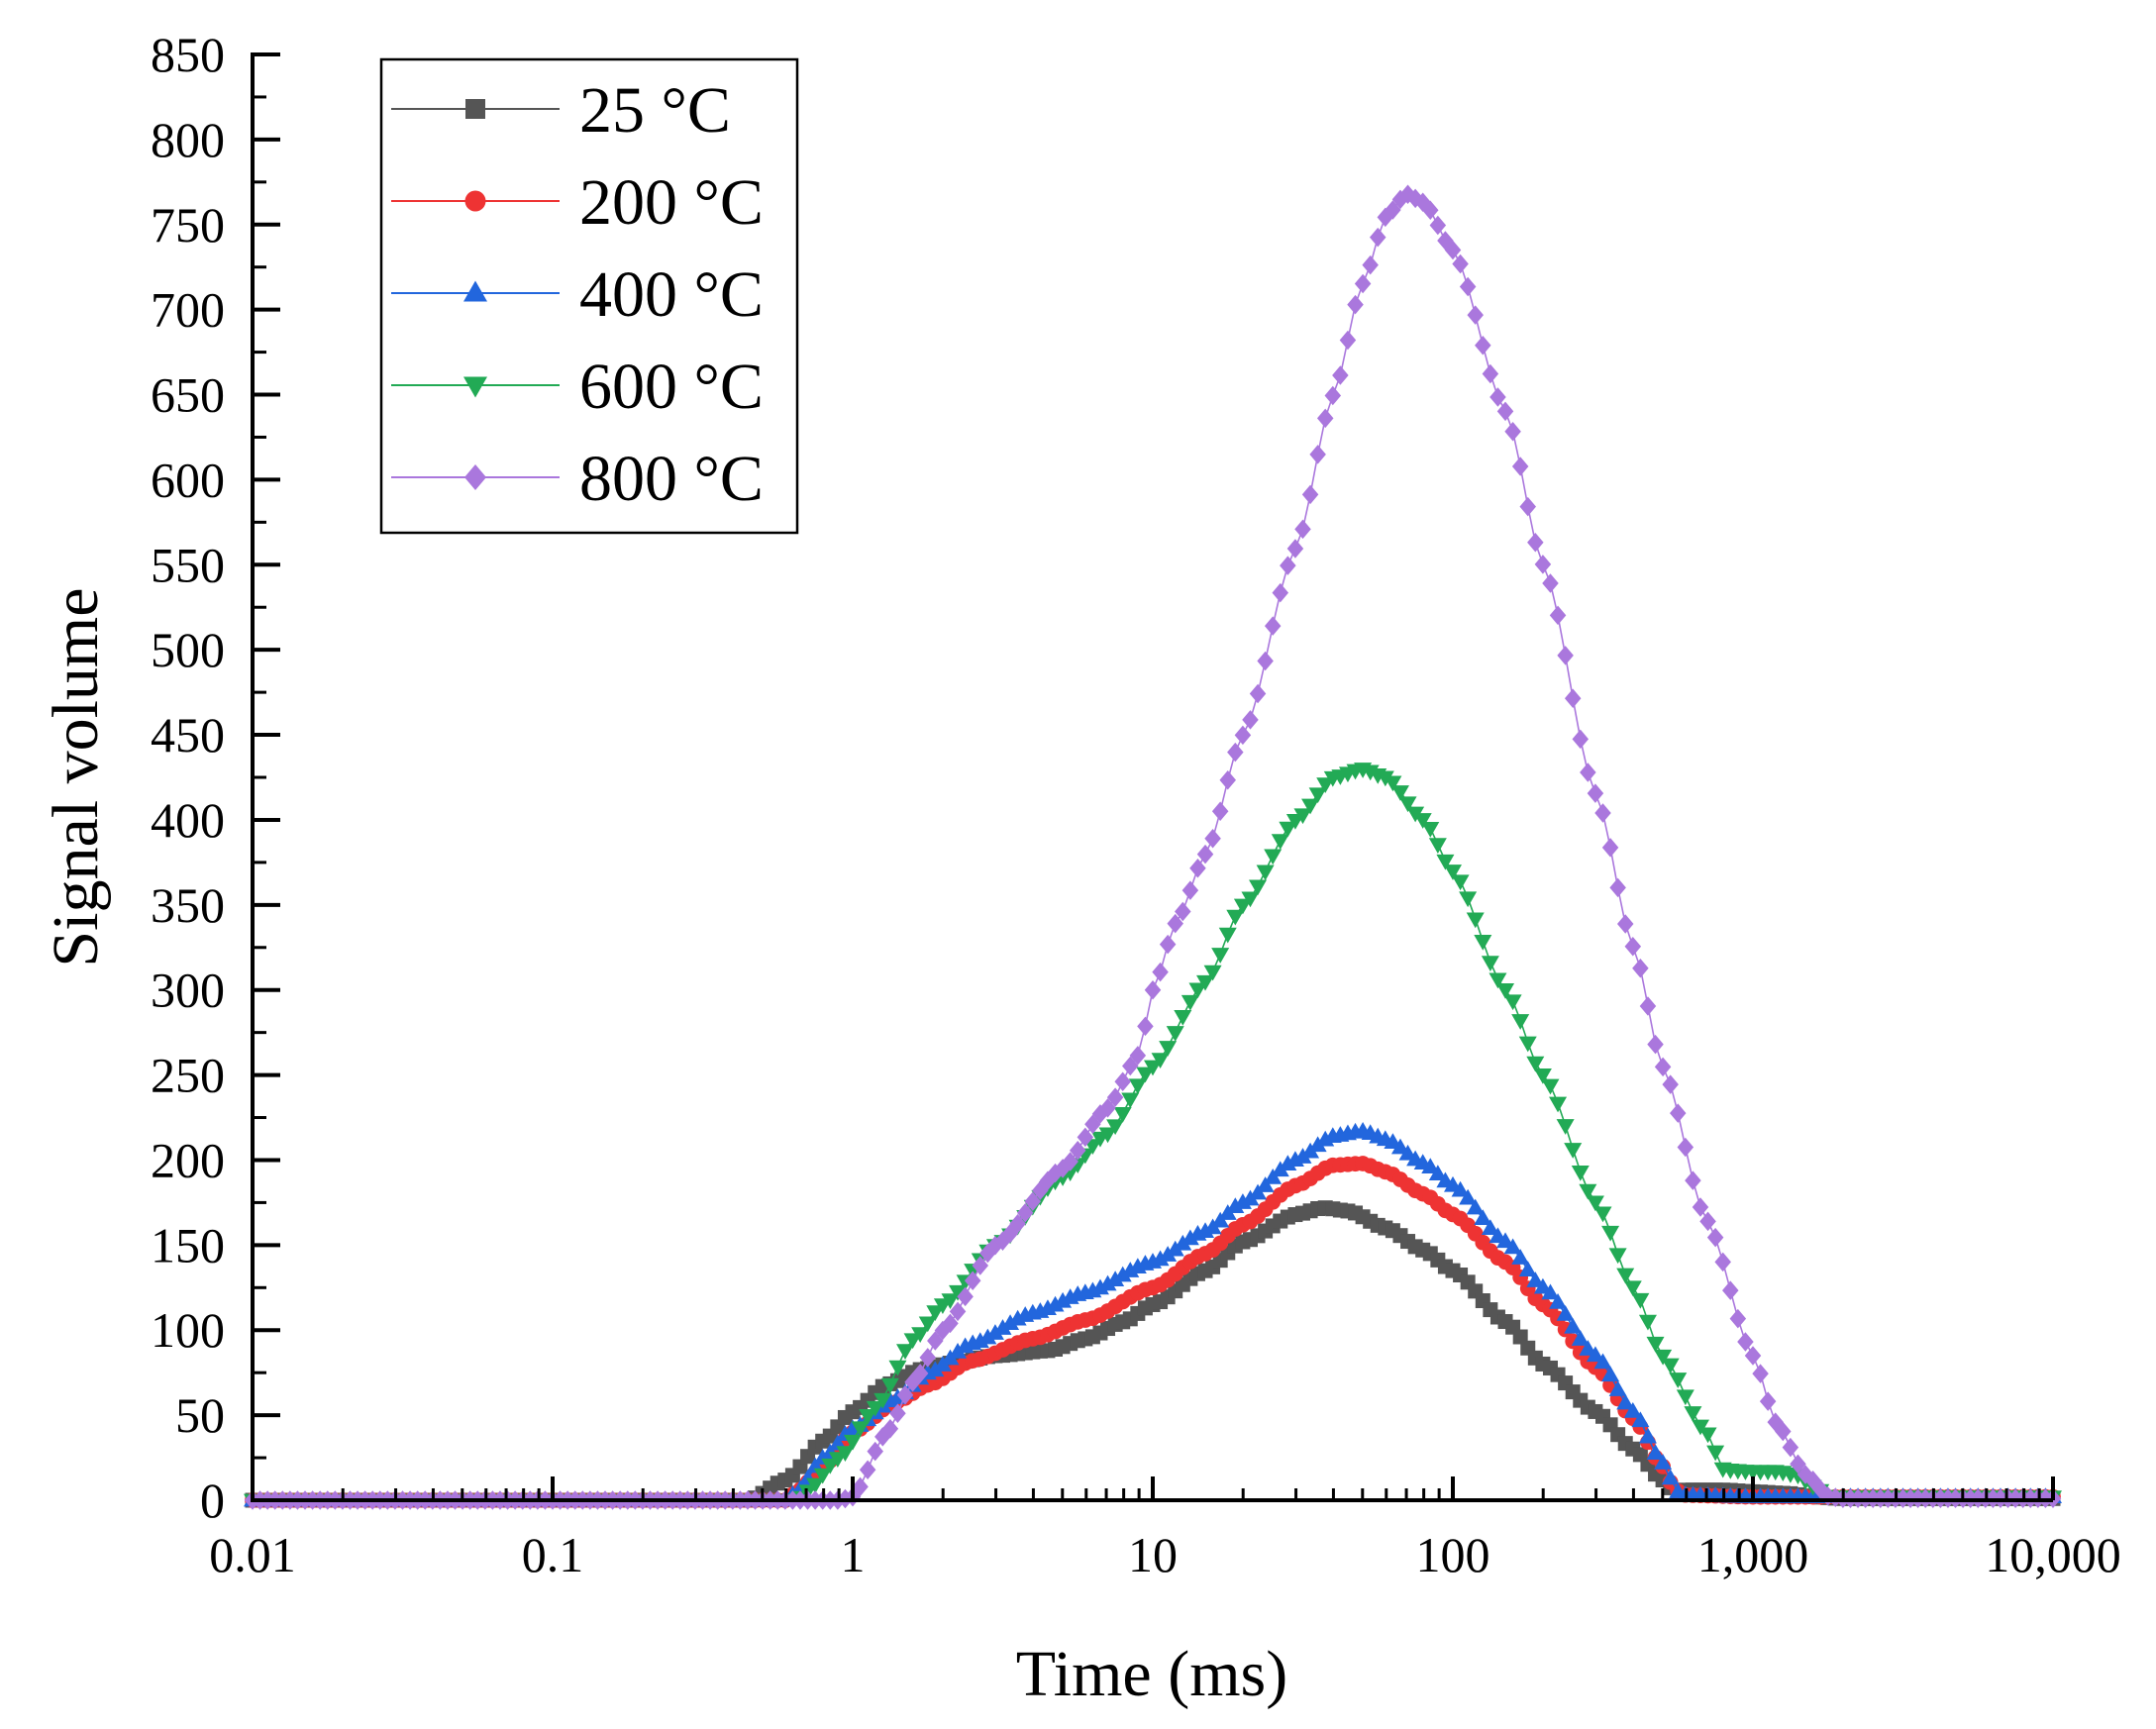  Describe the element at coordinates (1753, 1554) in the screenshot. I see `x-tick-label: 1,000` at that location.